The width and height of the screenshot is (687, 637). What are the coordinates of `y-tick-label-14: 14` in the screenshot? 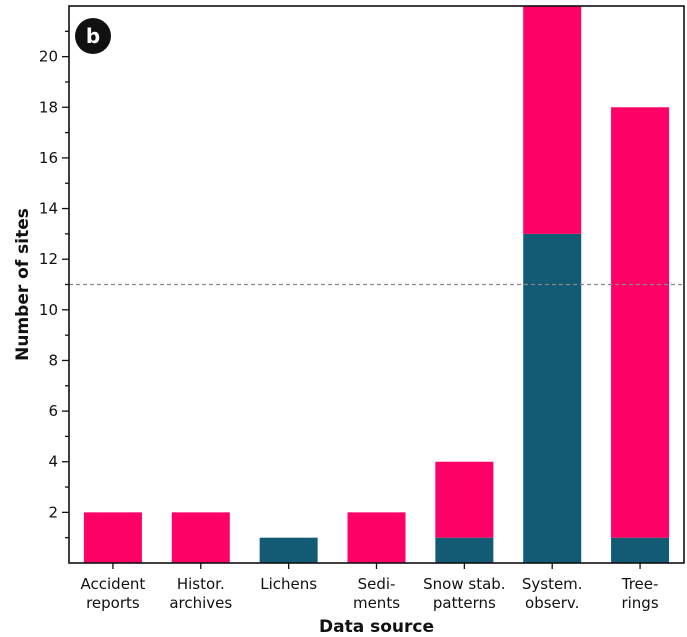 It's located at (48, 209).